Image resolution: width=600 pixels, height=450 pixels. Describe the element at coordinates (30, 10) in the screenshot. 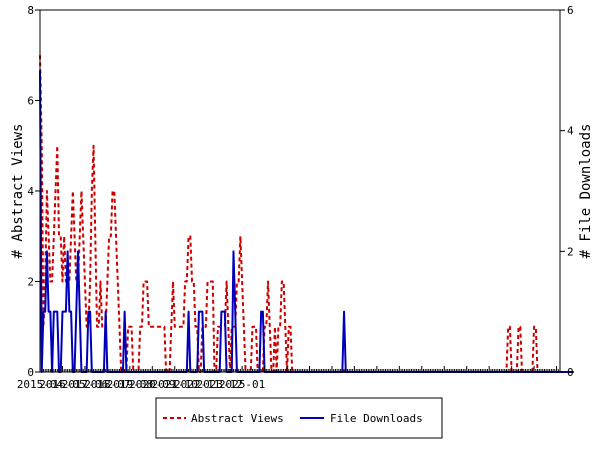

I see `left-y-tick-label: 8` at that location.